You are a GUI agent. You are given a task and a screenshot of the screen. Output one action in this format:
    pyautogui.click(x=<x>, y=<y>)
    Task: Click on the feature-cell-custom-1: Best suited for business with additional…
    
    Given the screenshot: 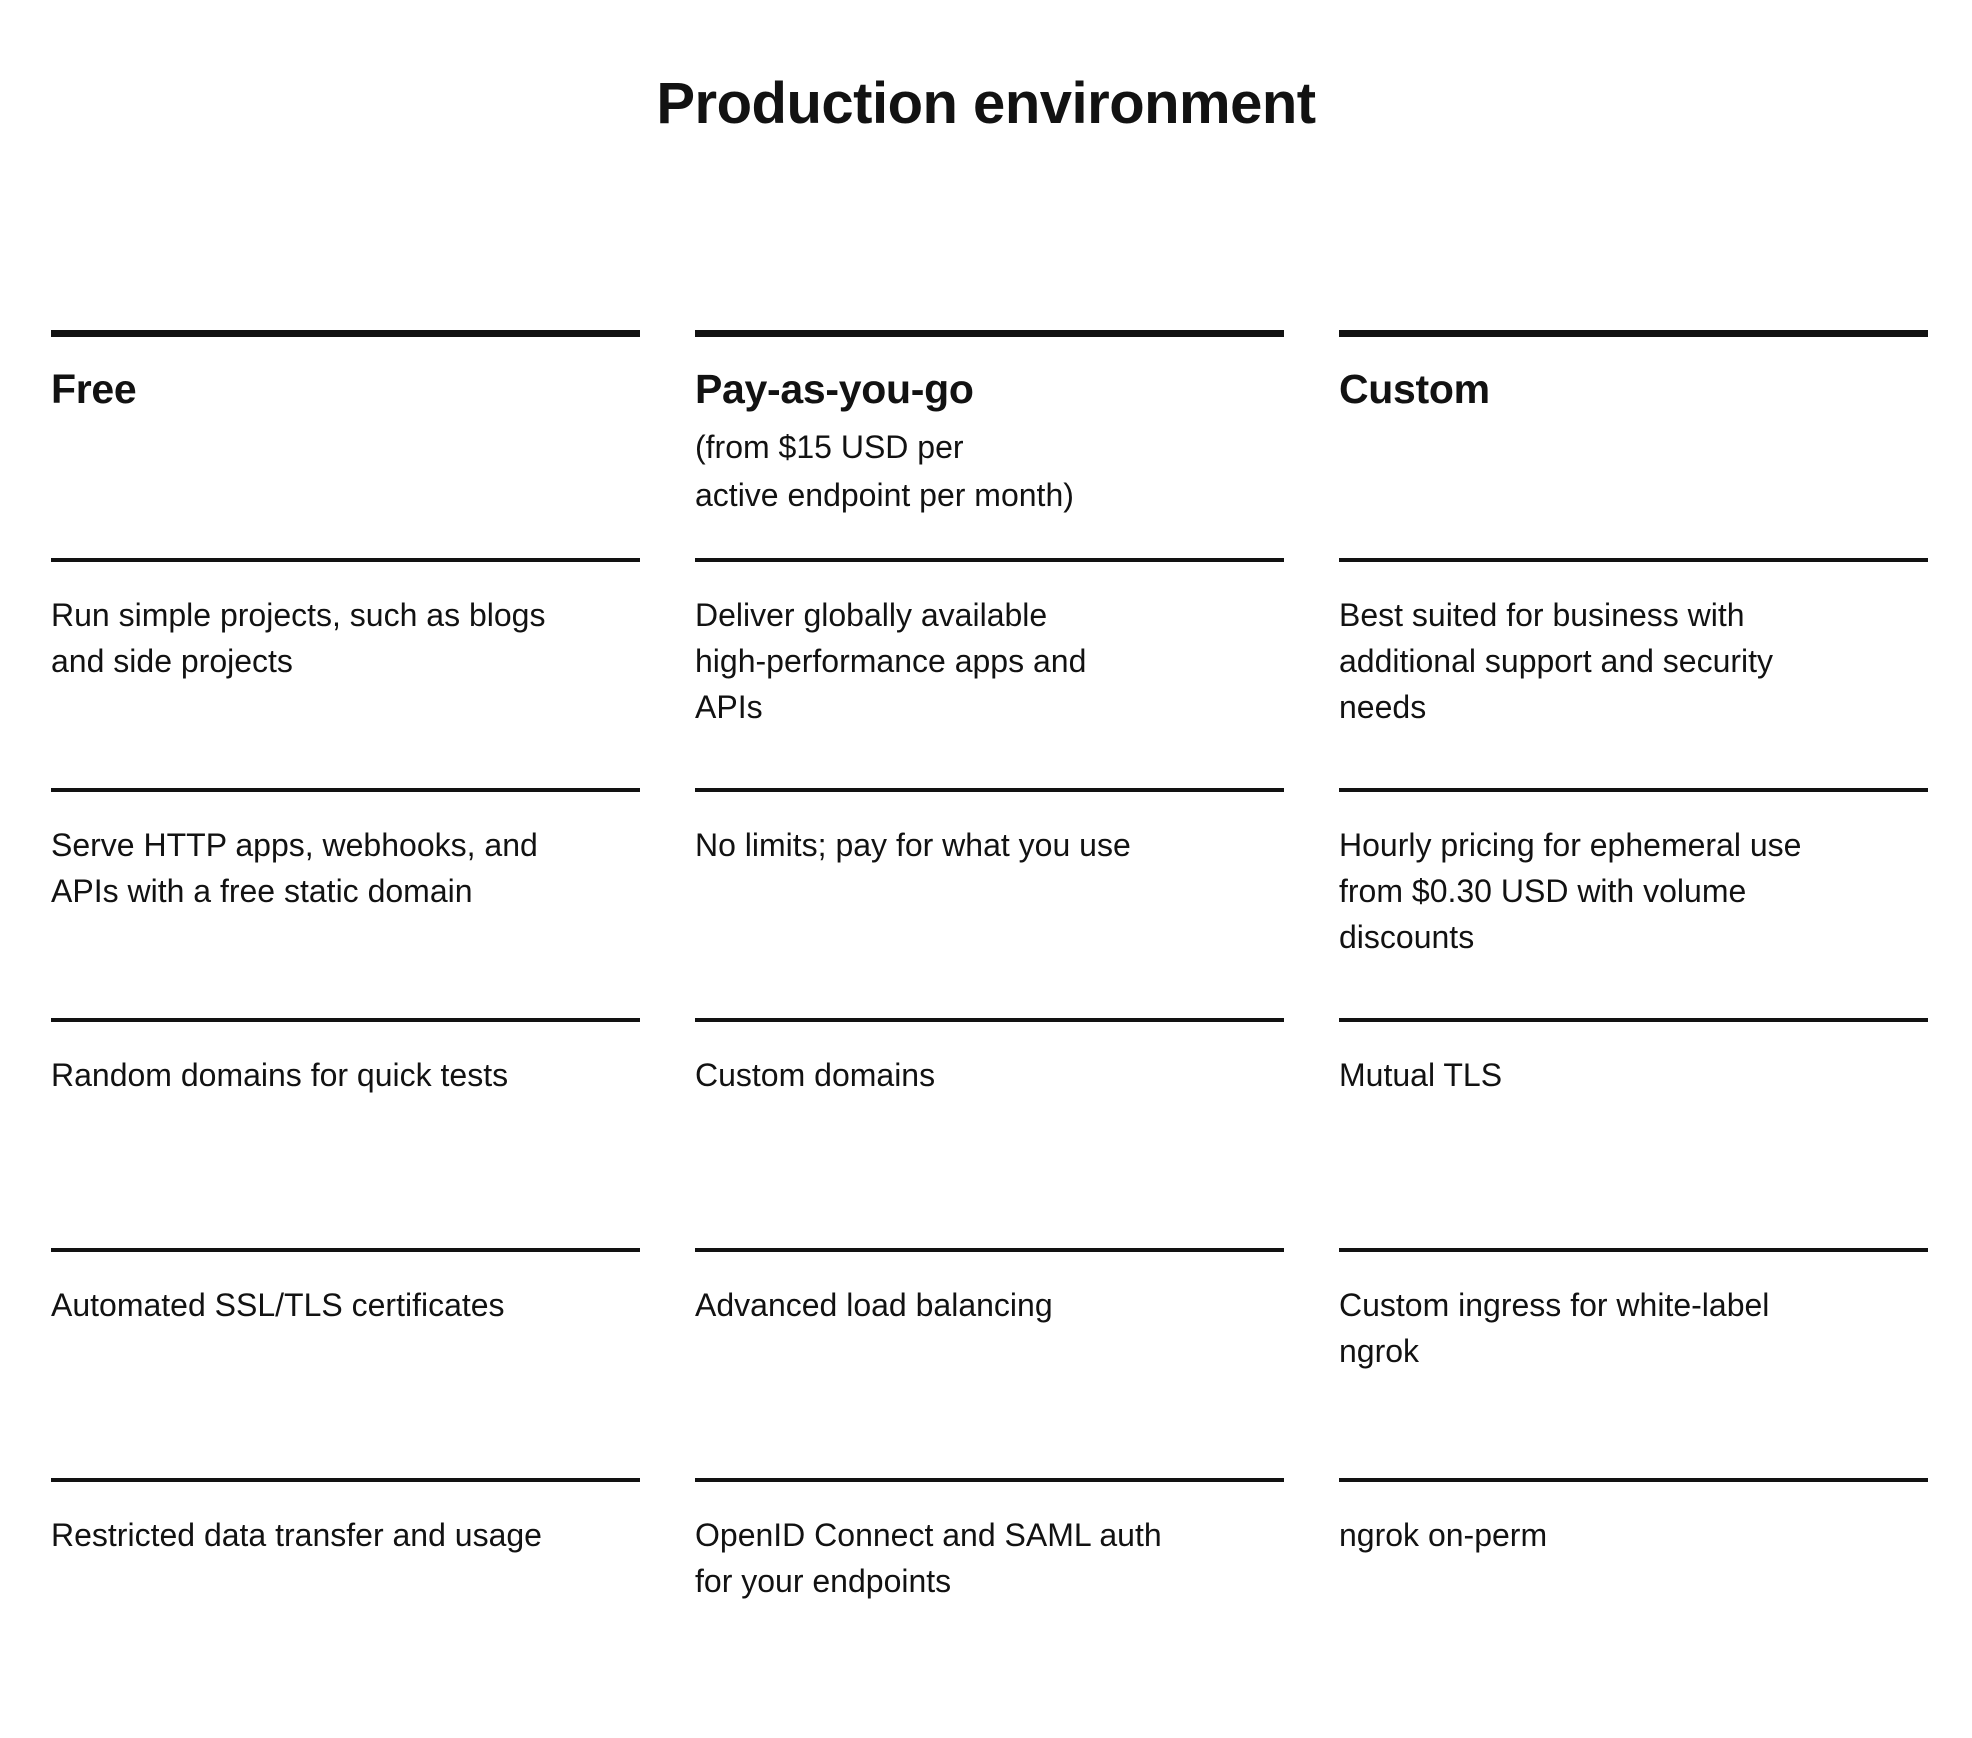 What is the action you would take?
    pyautogui.click(x=1633, y=673)
    